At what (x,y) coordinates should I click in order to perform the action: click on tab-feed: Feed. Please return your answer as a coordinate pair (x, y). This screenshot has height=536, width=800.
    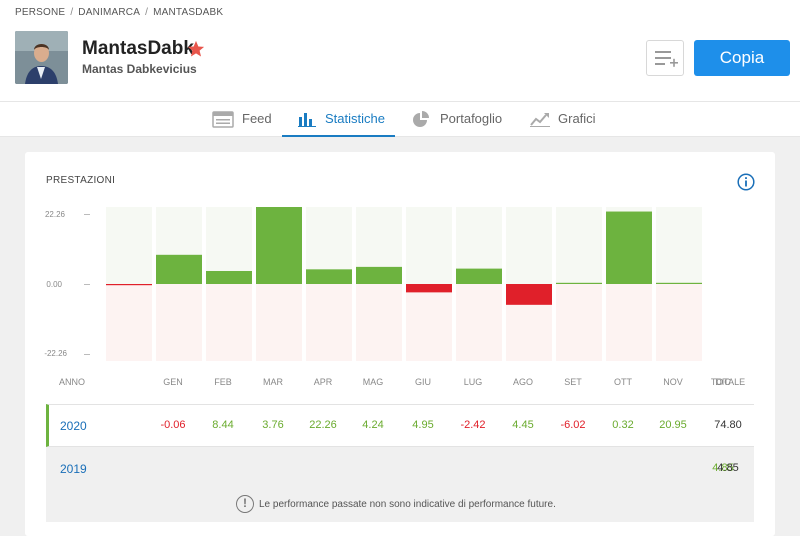
    Looking at the image, I should click on (244, 119).